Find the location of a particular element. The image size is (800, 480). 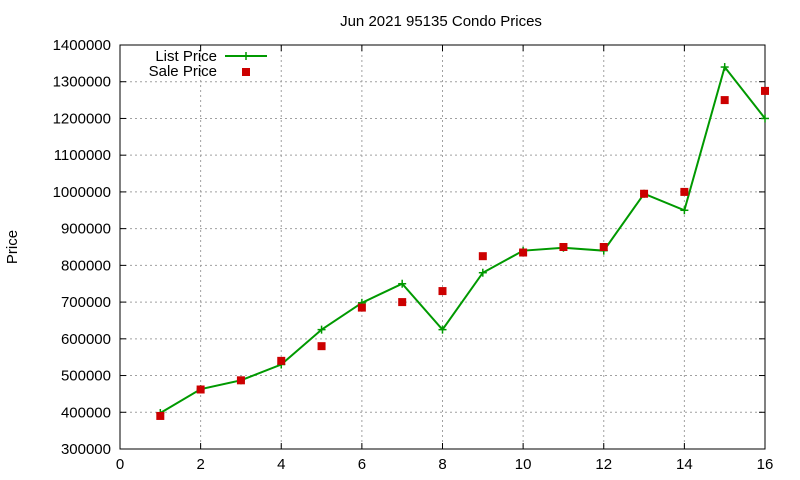

legend-marker-sale-price is located at coordinates (246, 72).